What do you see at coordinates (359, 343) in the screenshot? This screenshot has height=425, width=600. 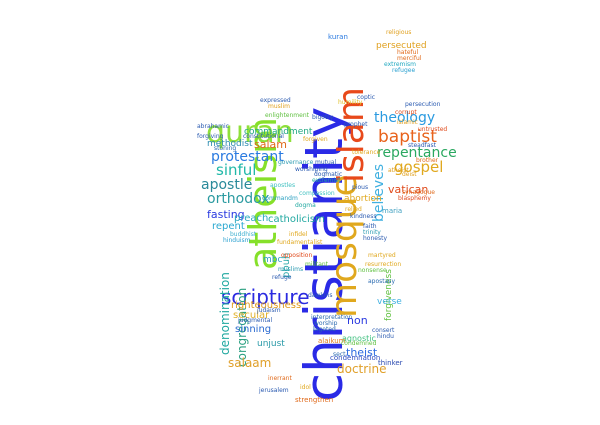 I see `word-condemned: condemned` at bounding box center [359, 343].